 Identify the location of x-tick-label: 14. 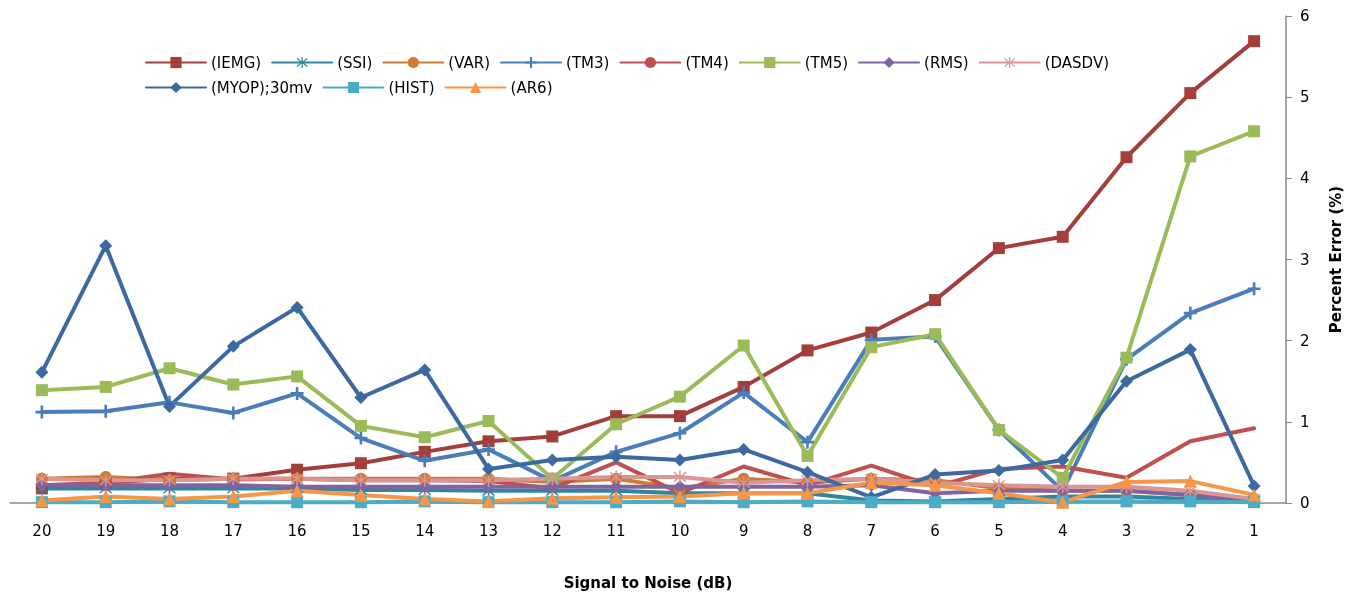
(425, 530).